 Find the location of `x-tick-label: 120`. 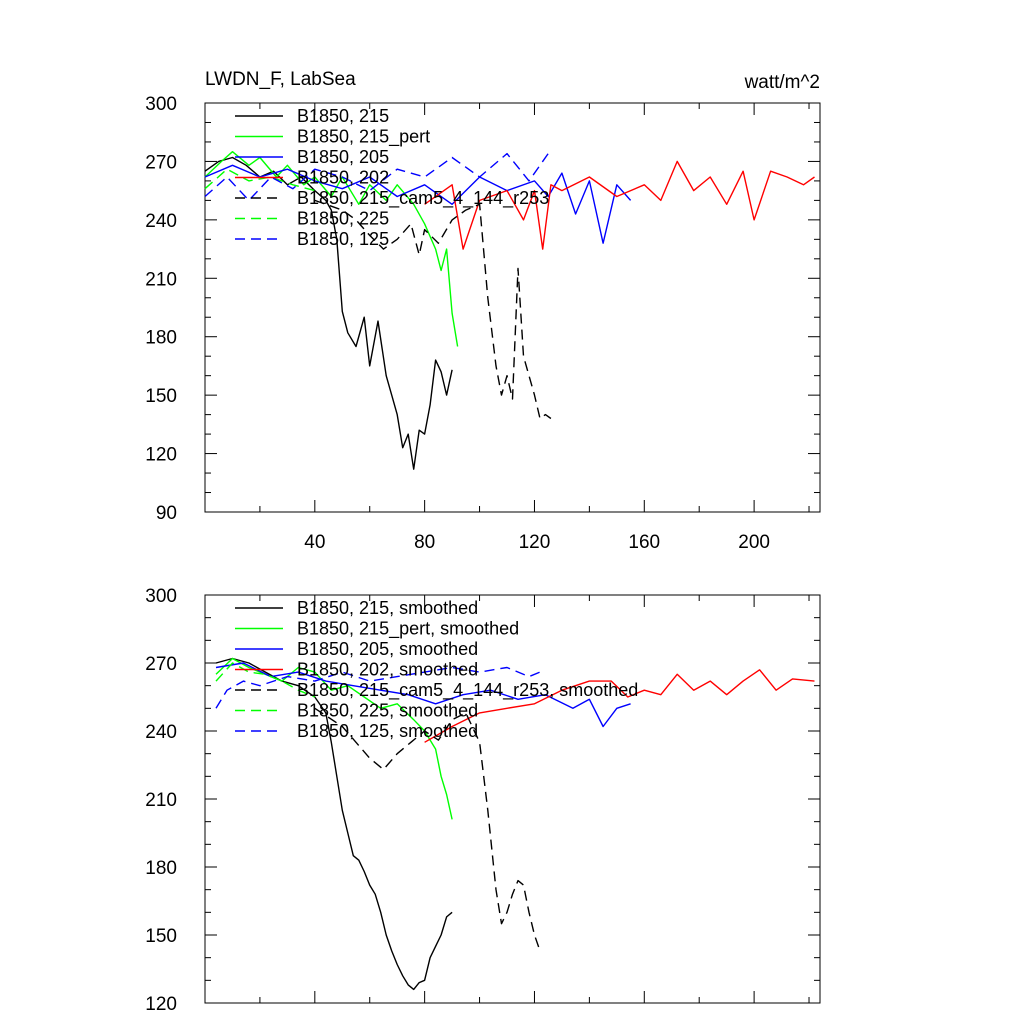

x-tick-label: 120 is located at coordinates (535, 542).